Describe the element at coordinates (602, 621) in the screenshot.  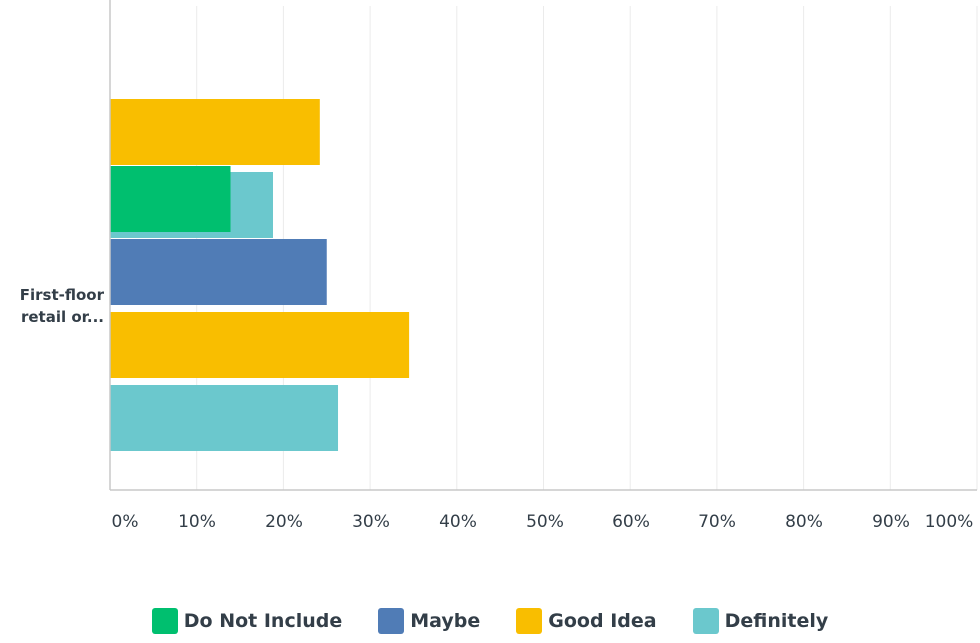
I see `legend-label: Good Idea` at that location.